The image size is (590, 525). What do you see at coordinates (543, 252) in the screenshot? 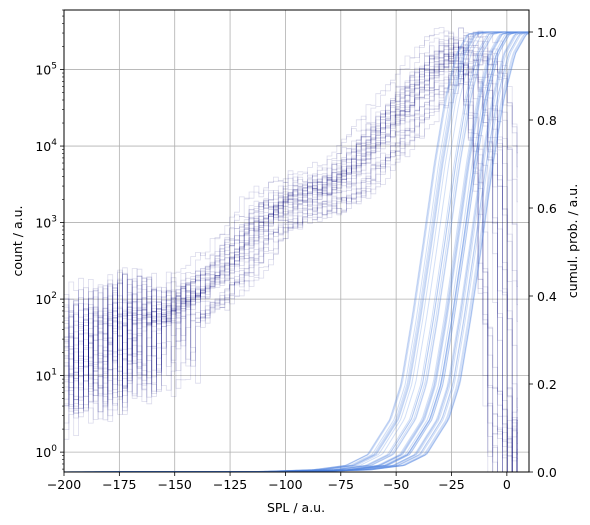
I see `y-axis-right: 0.0 0.2 0.4 0.6 0.8 1.0` at bounding box center [543, 252].